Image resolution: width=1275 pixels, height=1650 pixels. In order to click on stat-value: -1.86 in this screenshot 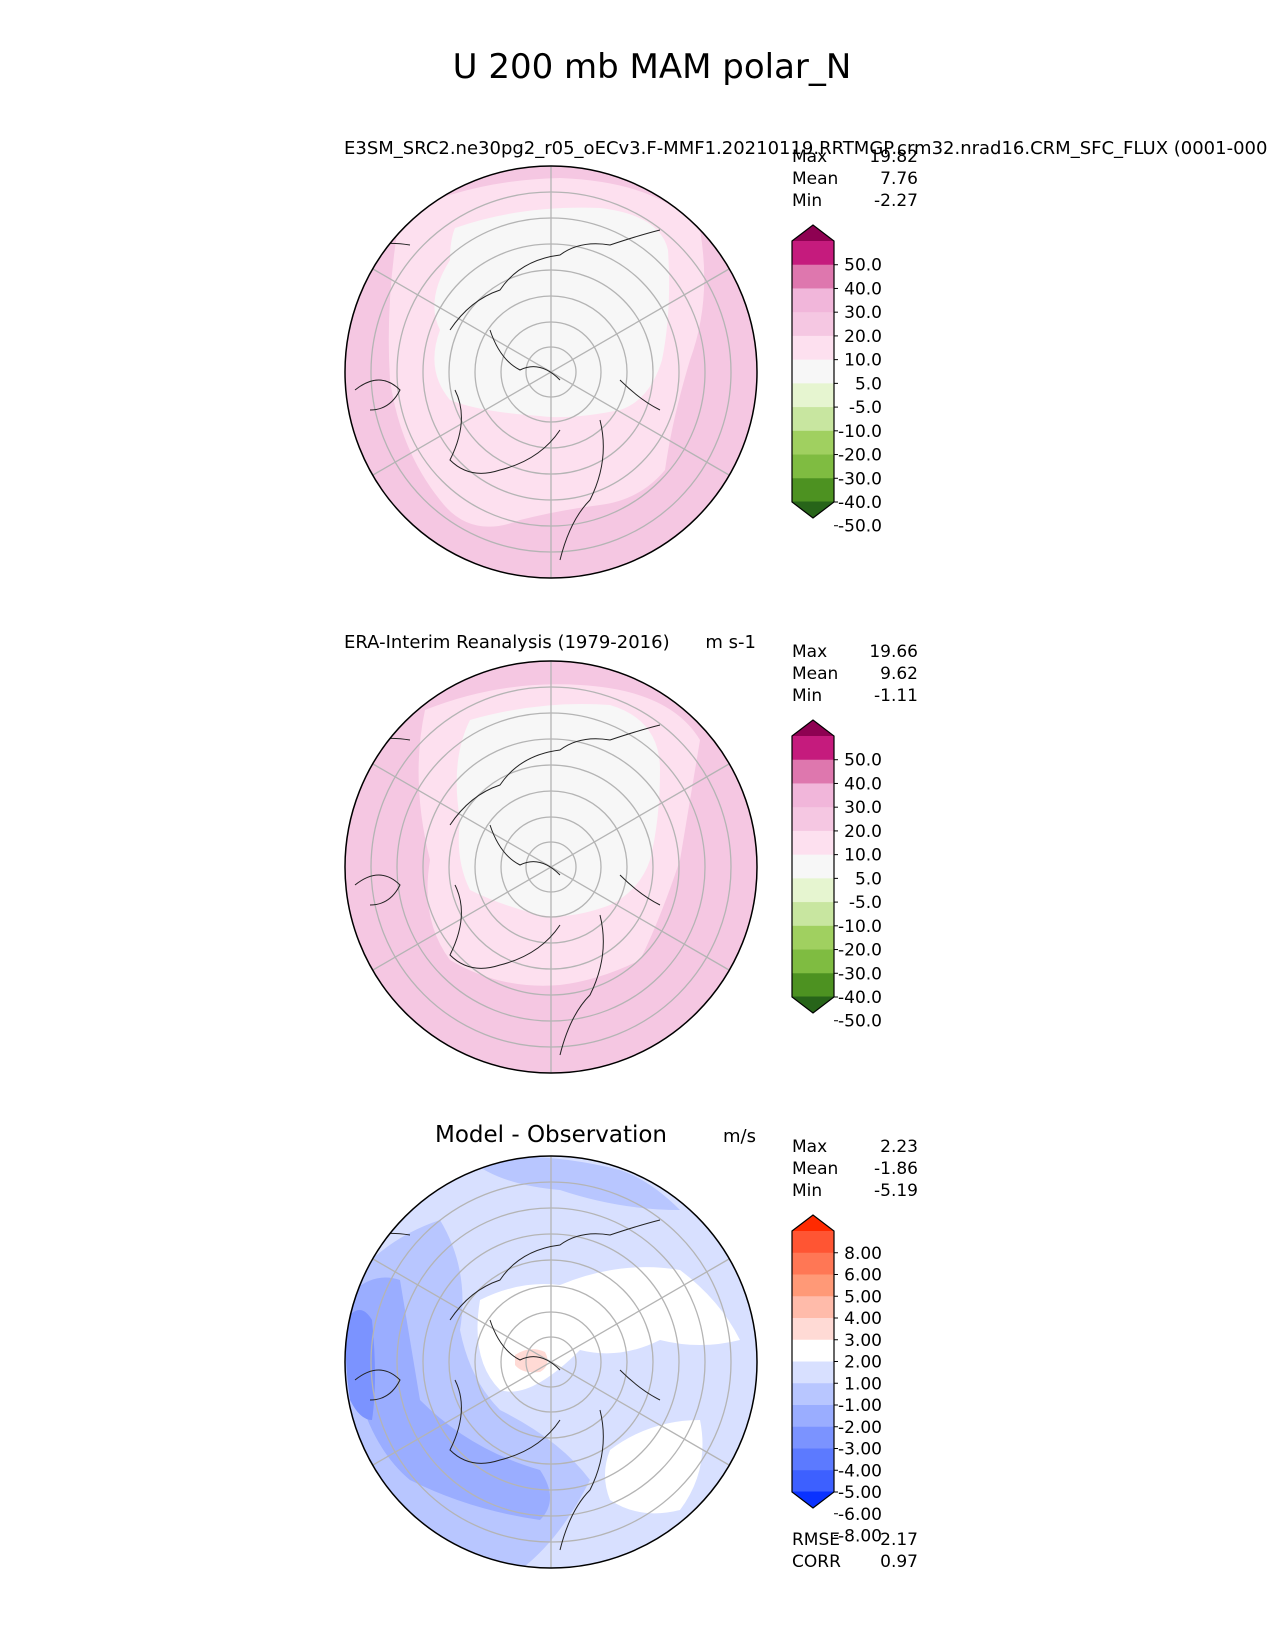, I will do `click(896, 1169)`.